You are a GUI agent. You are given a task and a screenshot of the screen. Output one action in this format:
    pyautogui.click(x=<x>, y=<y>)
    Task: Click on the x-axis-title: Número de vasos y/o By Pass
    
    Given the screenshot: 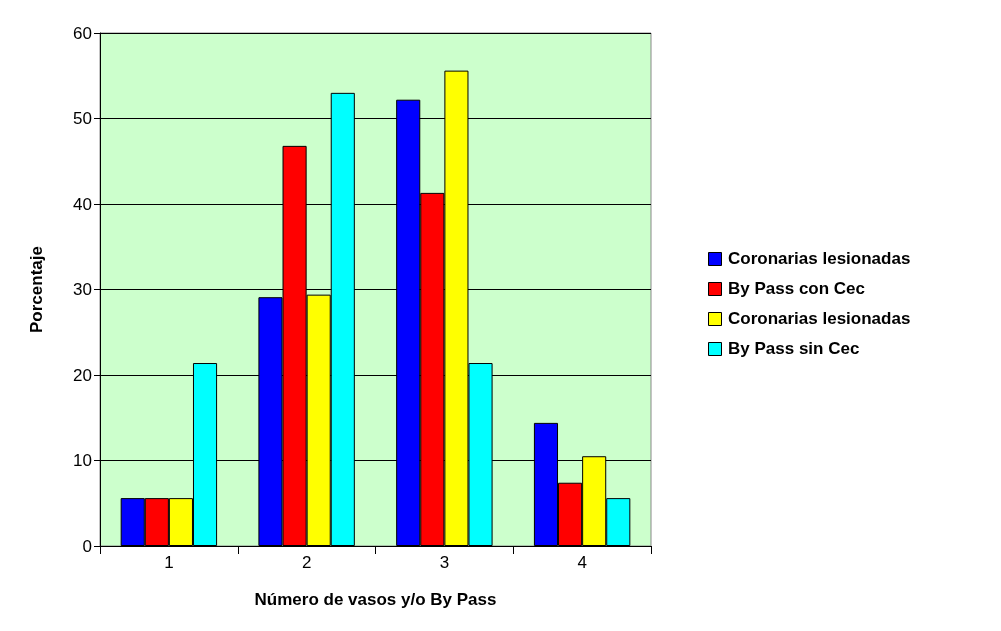 What is the action you would take?
    pyautogui.click(x=375, y=599)
    